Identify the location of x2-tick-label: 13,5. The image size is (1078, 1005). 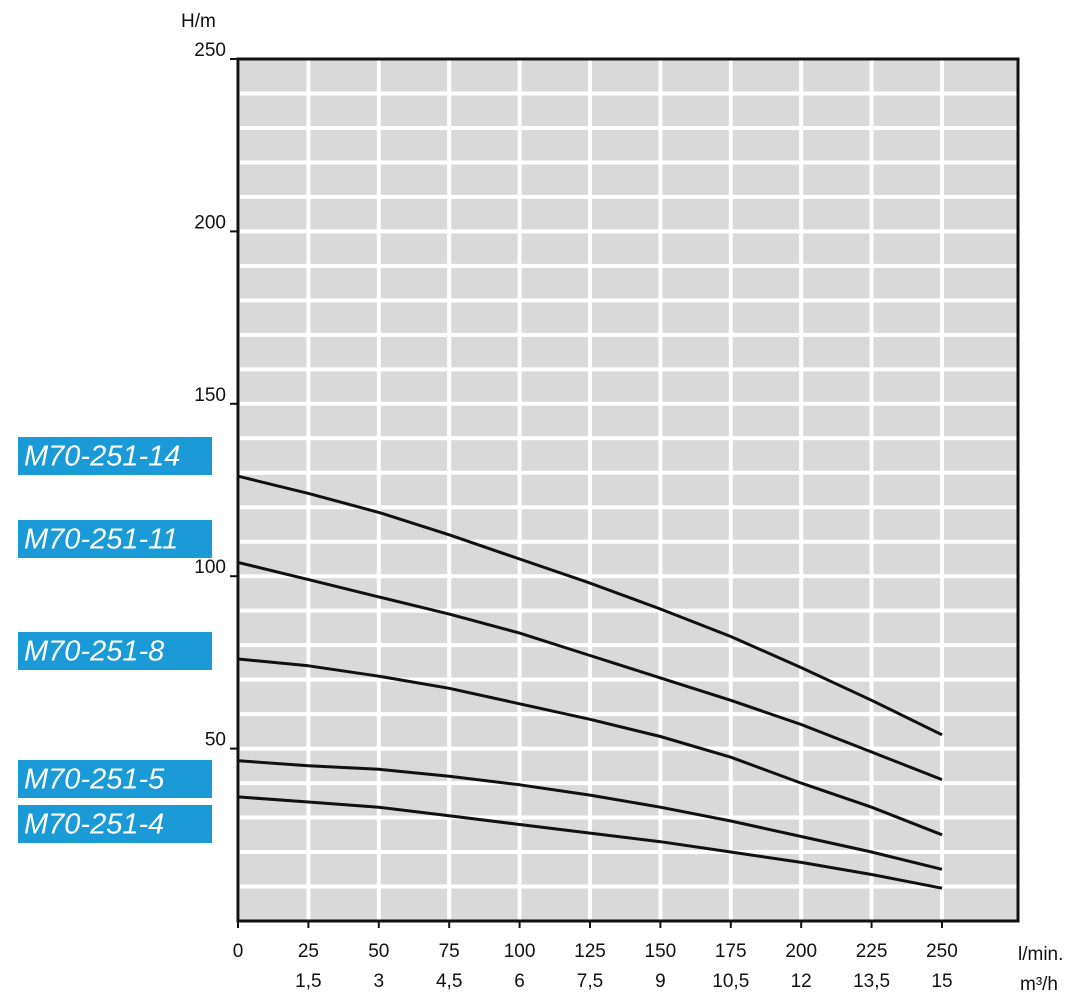
(871, 981).